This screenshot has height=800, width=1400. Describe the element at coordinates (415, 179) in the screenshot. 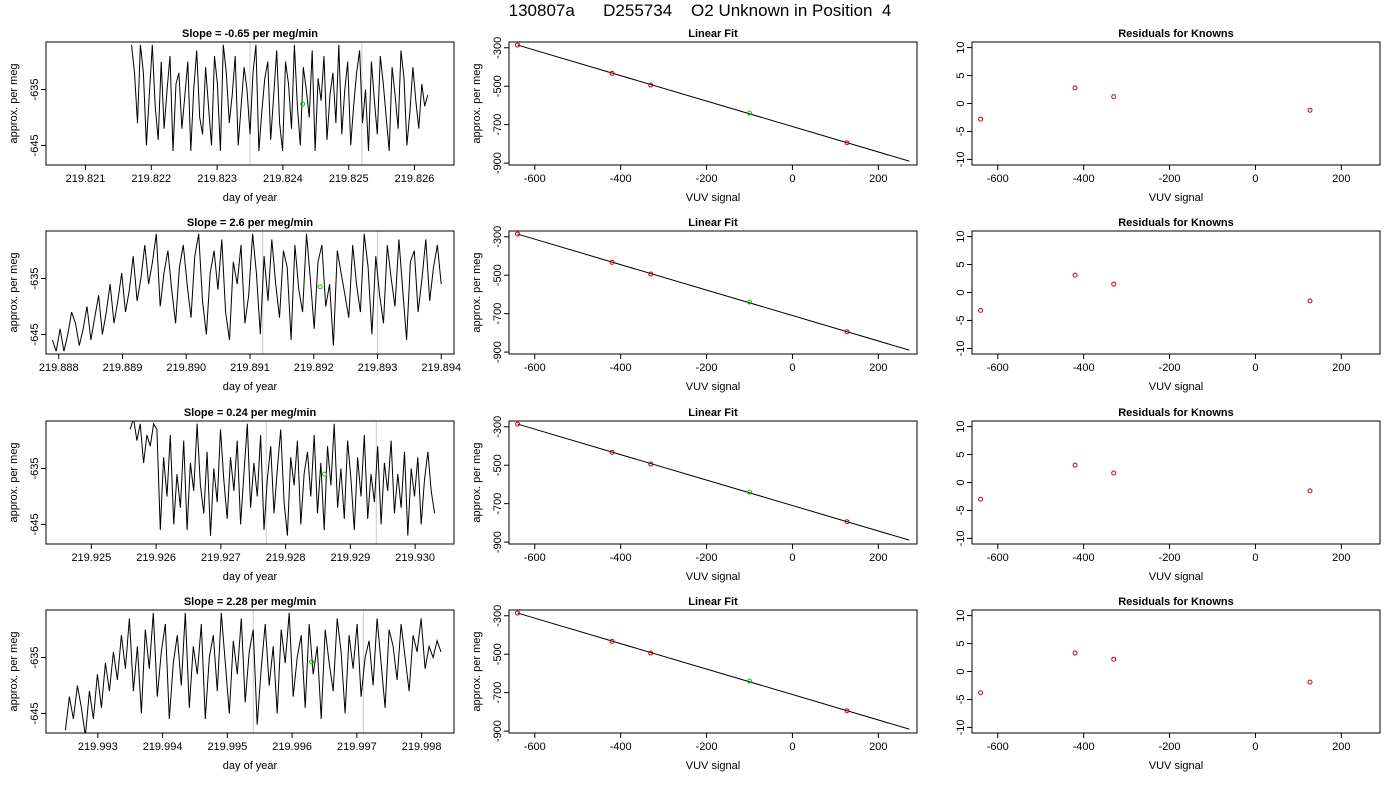

I see `x-tick-label: 219.826` at that location.